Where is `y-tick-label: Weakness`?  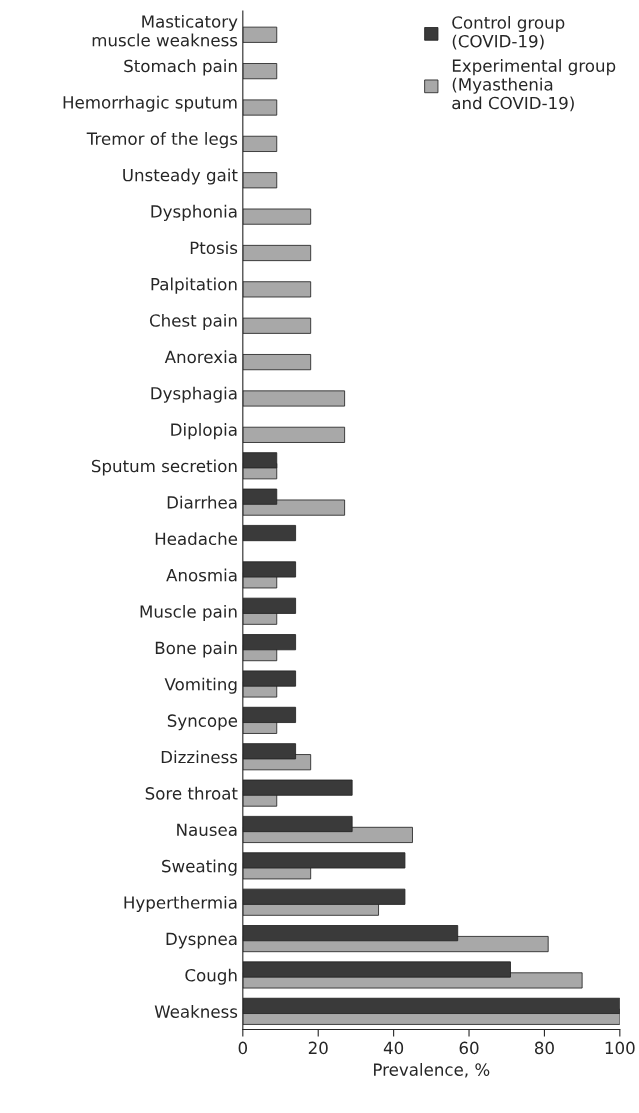 y-tick-label: Weakness is located at coordinates (196, 1011).